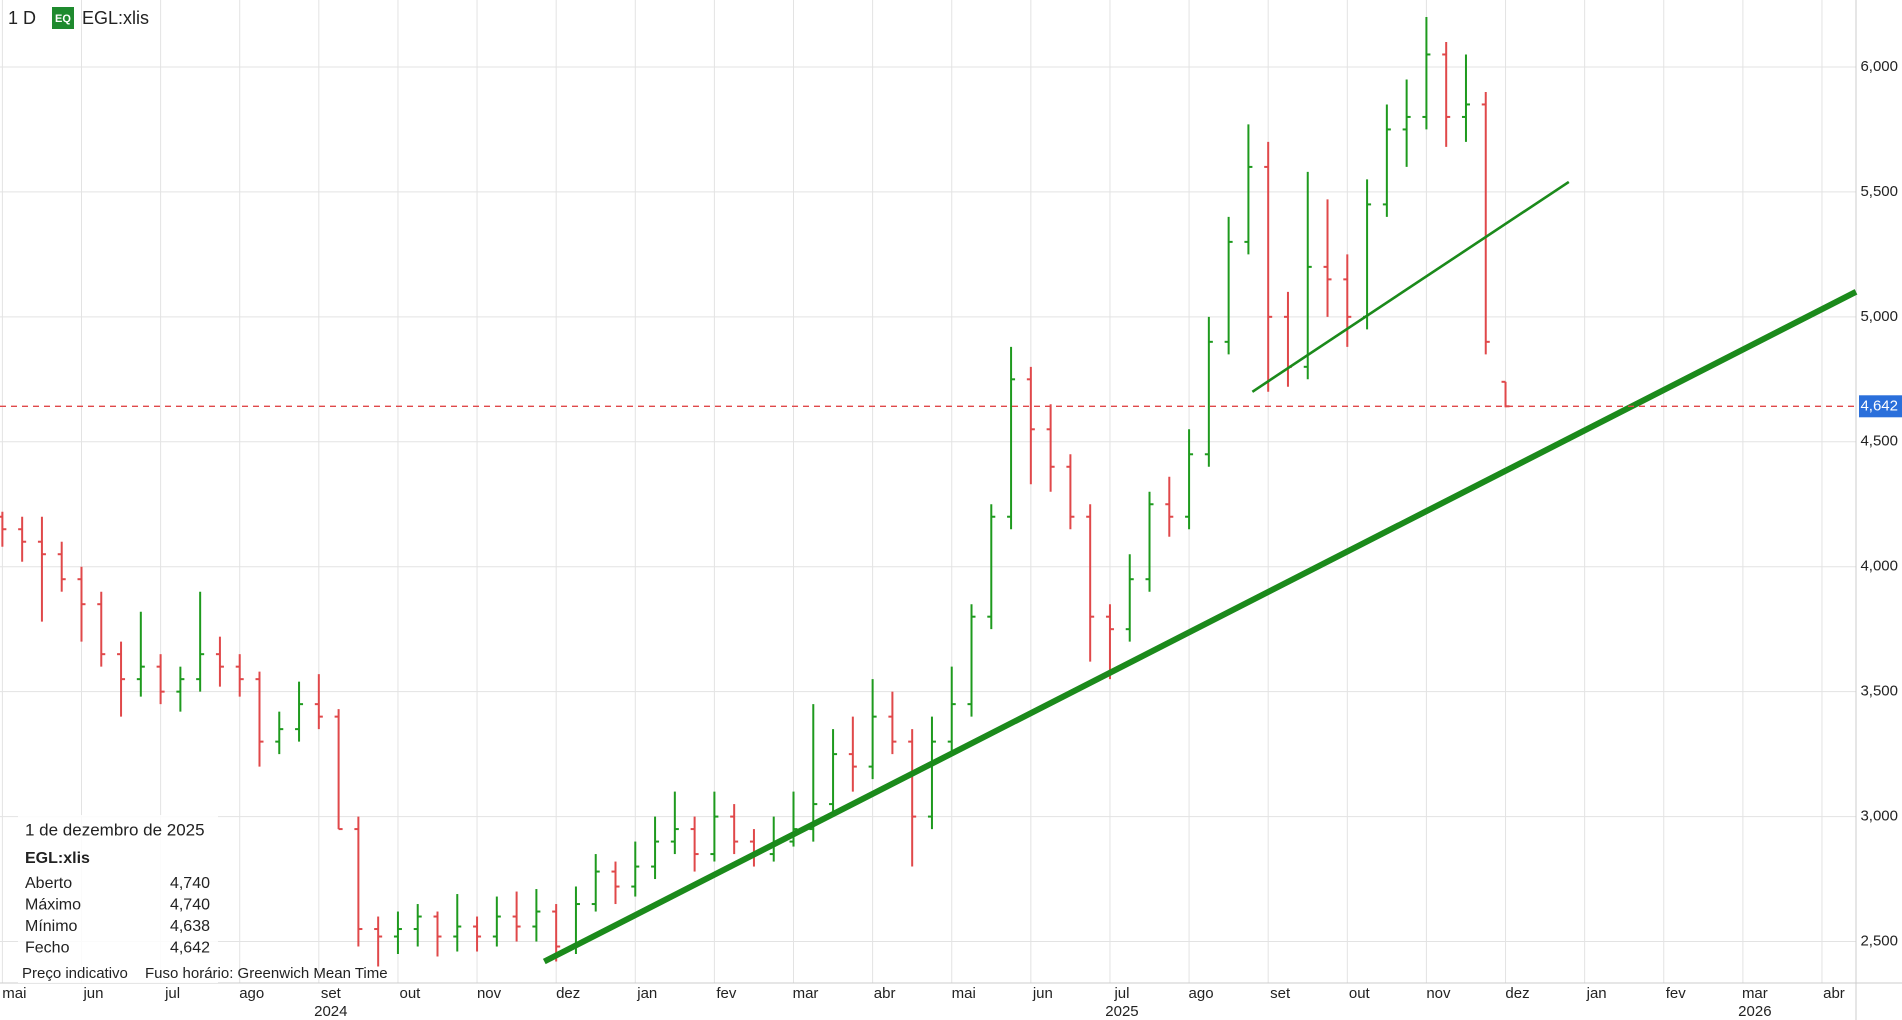  What do you see at coordinates (1121, 1011) in the screenshot?
I see `year-label: 2025` at bounding box center [1121, 1011].